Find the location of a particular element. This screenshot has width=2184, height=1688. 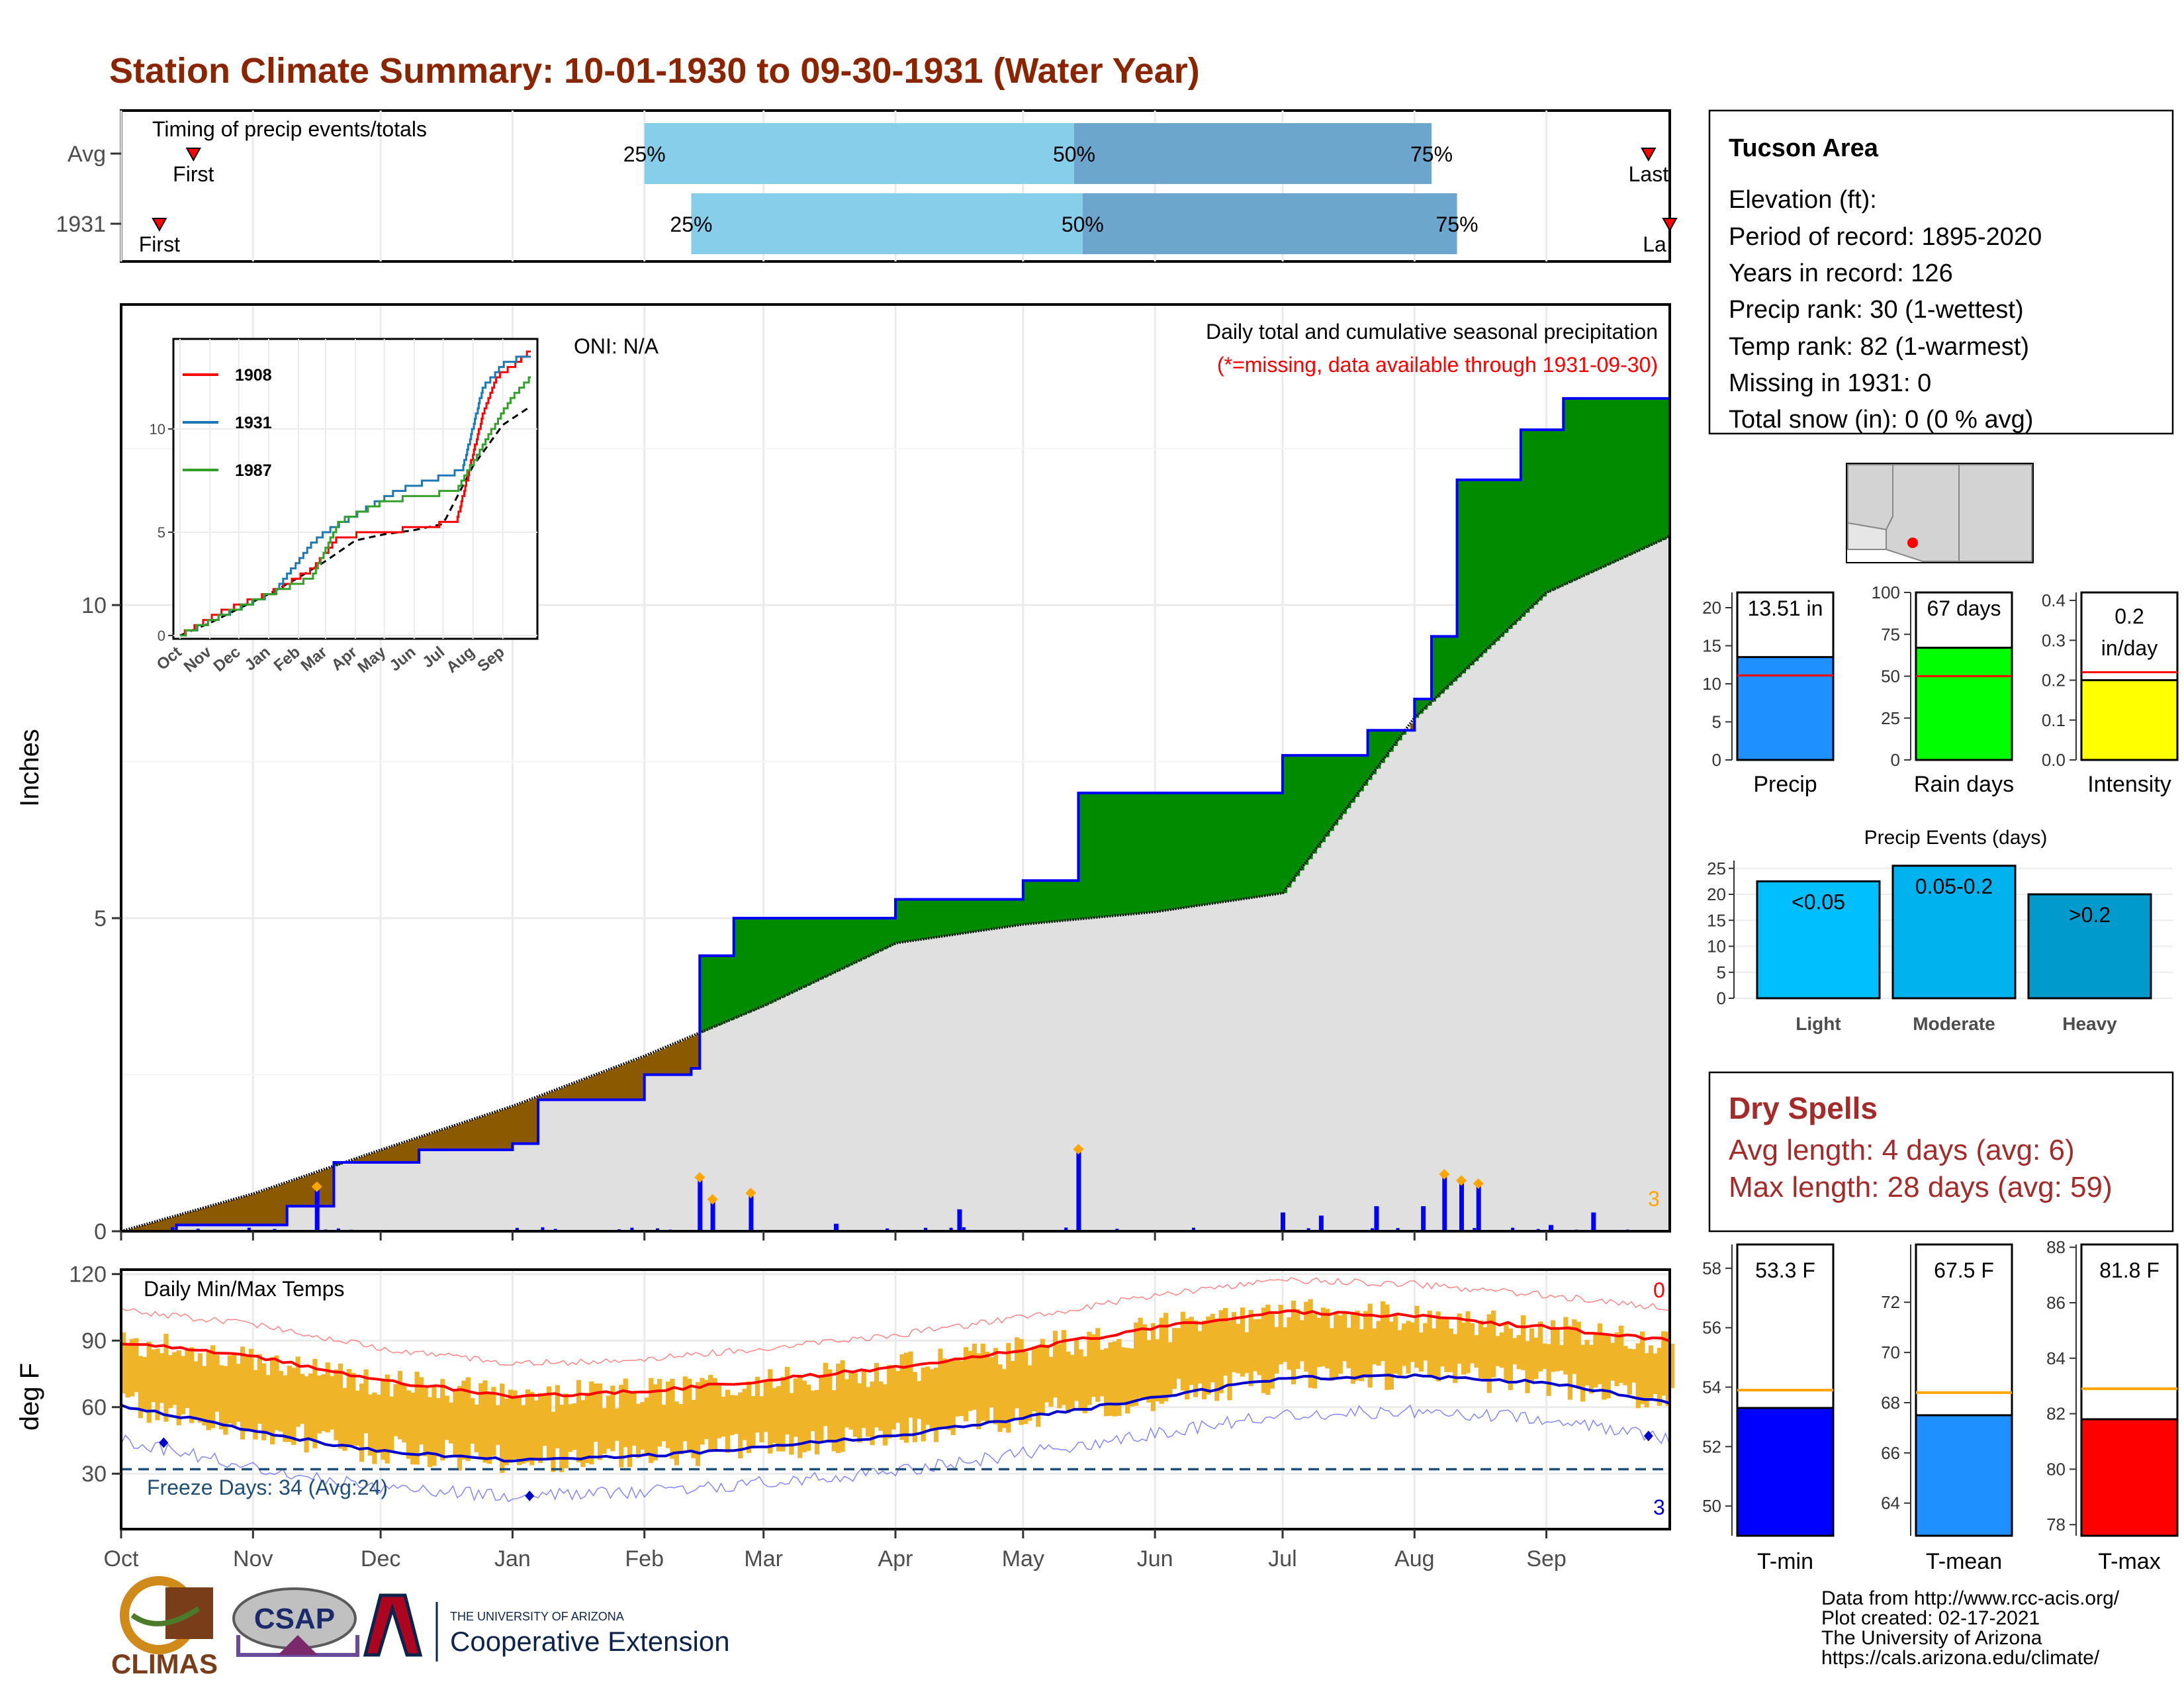

events-y-tick-label: 5 is located at coordinates (1721, 972).